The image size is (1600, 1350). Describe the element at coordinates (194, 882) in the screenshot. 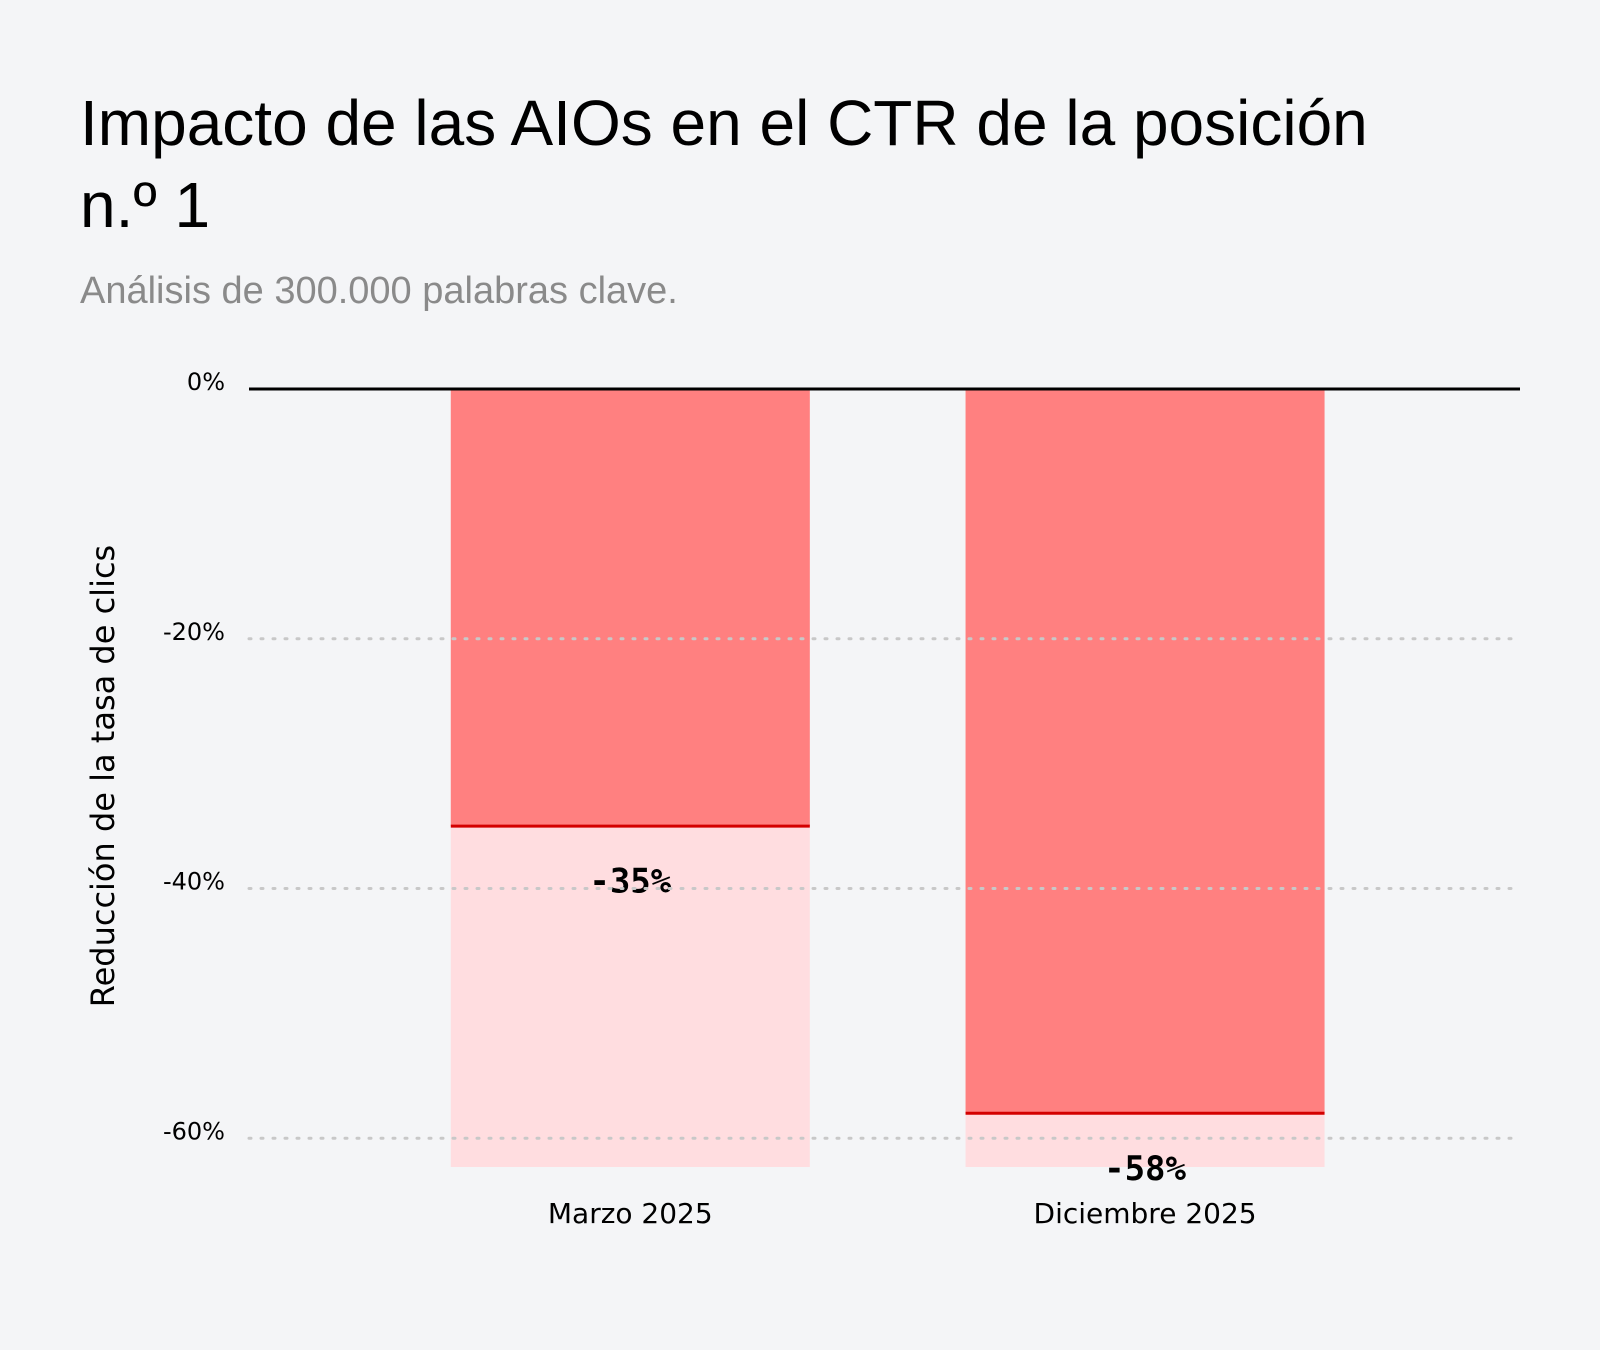

I see `y-tick-label: -40%` at that location.